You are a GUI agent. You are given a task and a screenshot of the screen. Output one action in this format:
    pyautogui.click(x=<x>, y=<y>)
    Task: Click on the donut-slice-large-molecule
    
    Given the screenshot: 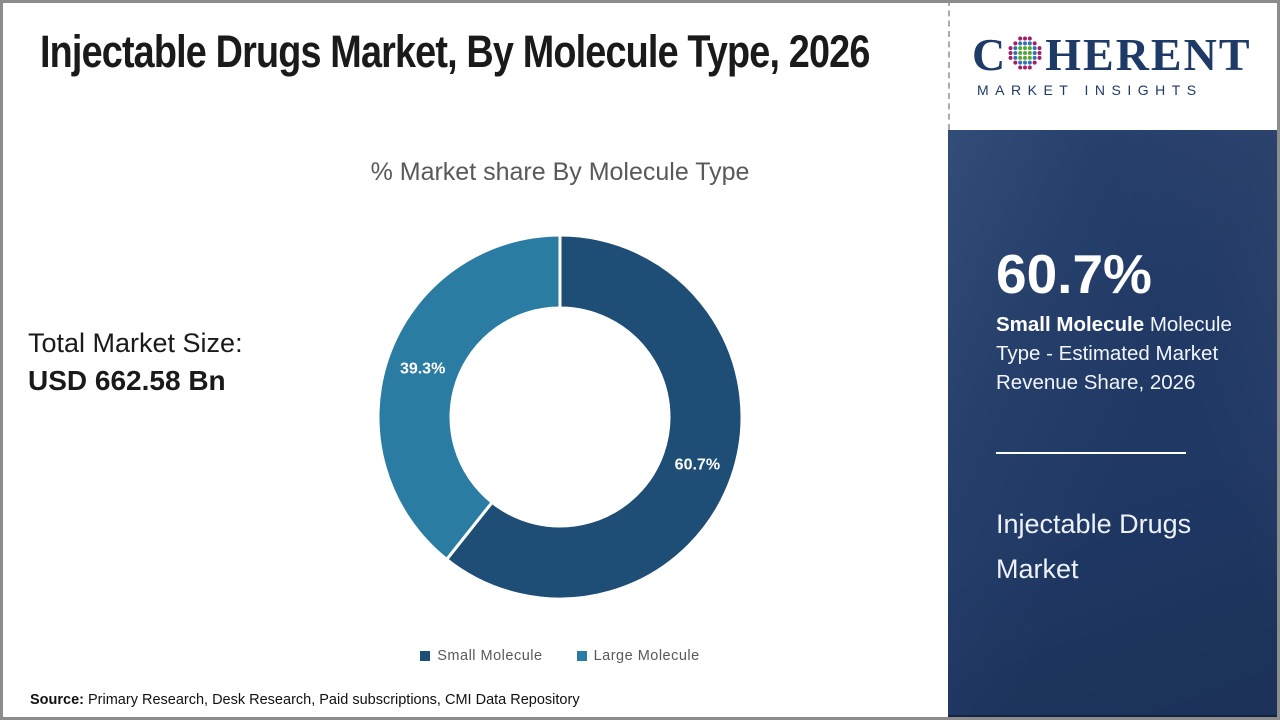 What is the action you would take?
    pyautogui.click(x=469, y=397)
    